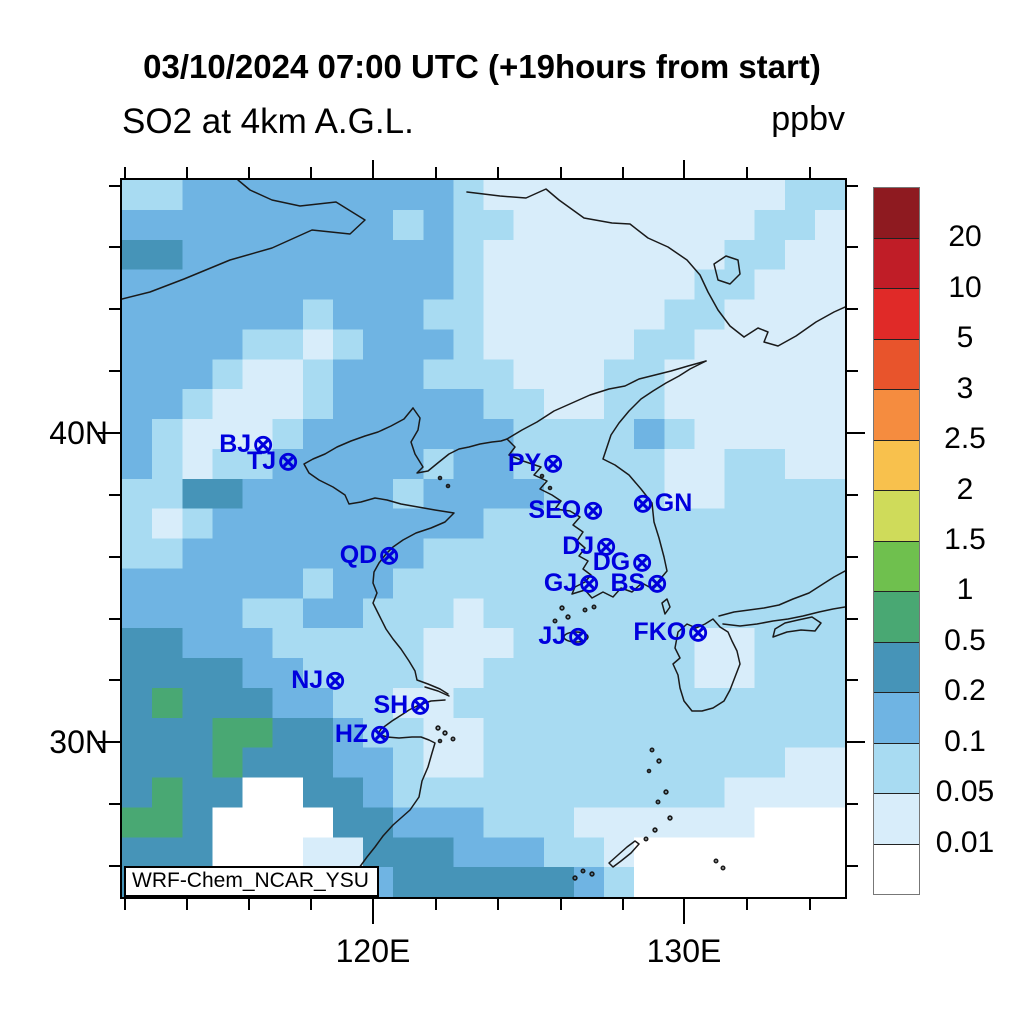 The width and height of the screenshot is (1024, 1024). I want to click on station-jj: JJ ⊗, so click(564, 636).